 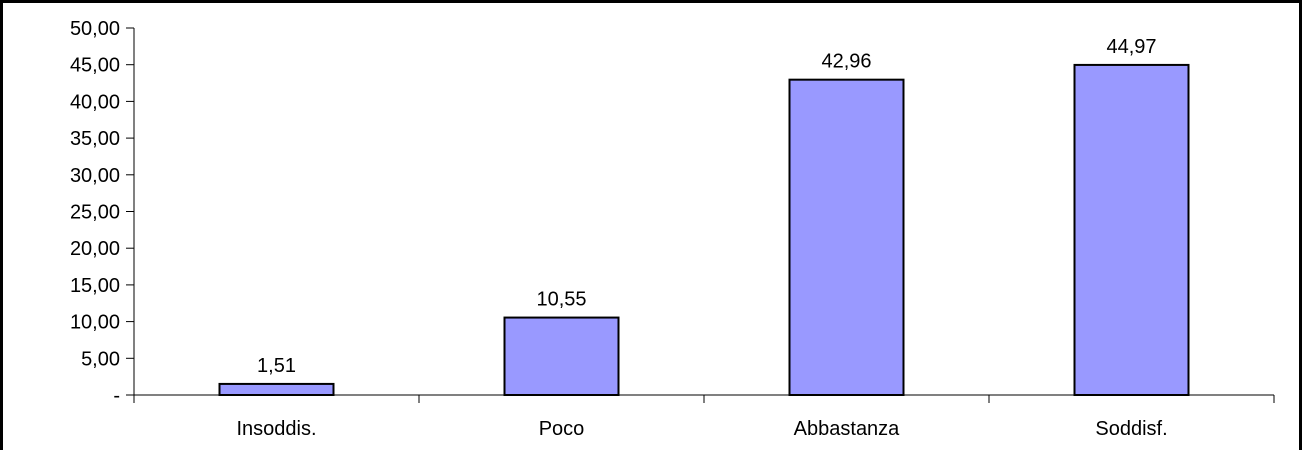 I want to click on x-category-label: Soddisf., so click(x=1131, y=429).